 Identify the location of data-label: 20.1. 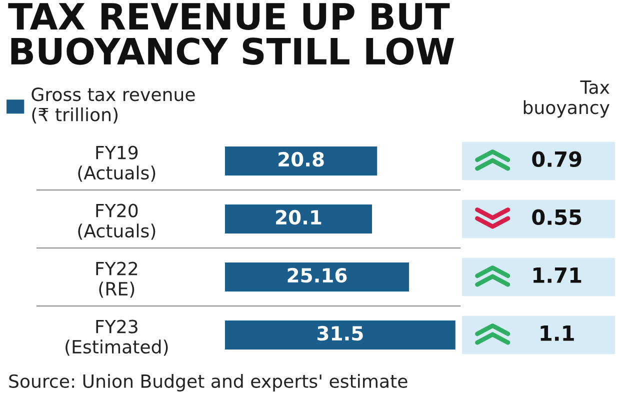
(299, 217).